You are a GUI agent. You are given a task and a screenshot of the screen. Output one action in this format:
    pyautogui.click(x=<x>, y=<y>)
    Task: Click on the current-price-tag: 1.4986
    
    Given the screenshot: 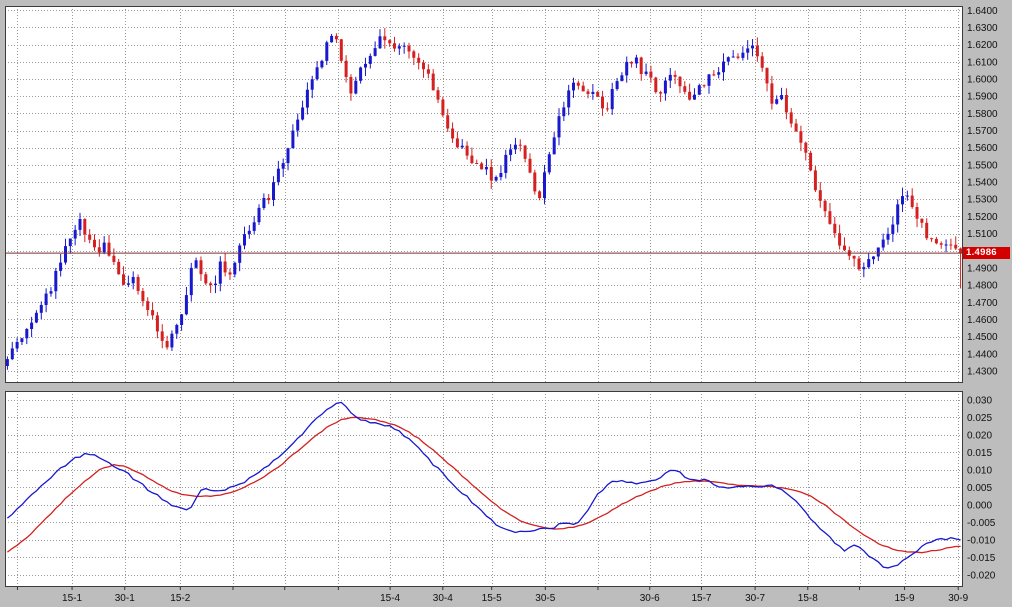 What is the action you would take?
    pyautogui.click(x=986, y=253)
    